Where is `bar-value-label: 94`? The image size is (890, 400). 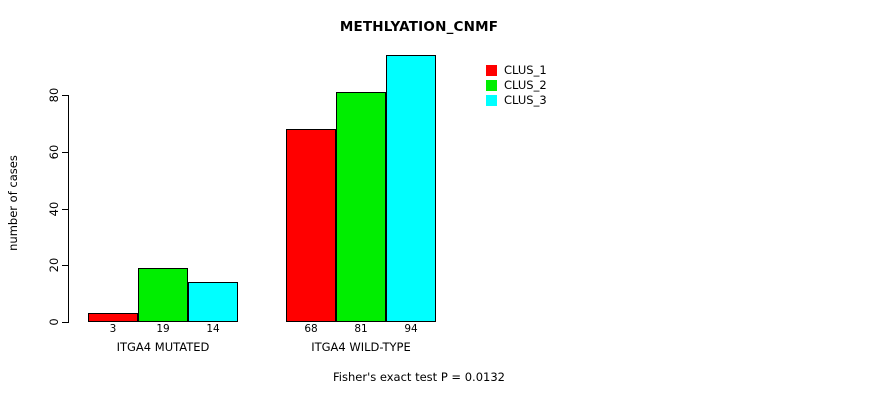 bar-value-label: 94 is located at coordinates (411, 329).